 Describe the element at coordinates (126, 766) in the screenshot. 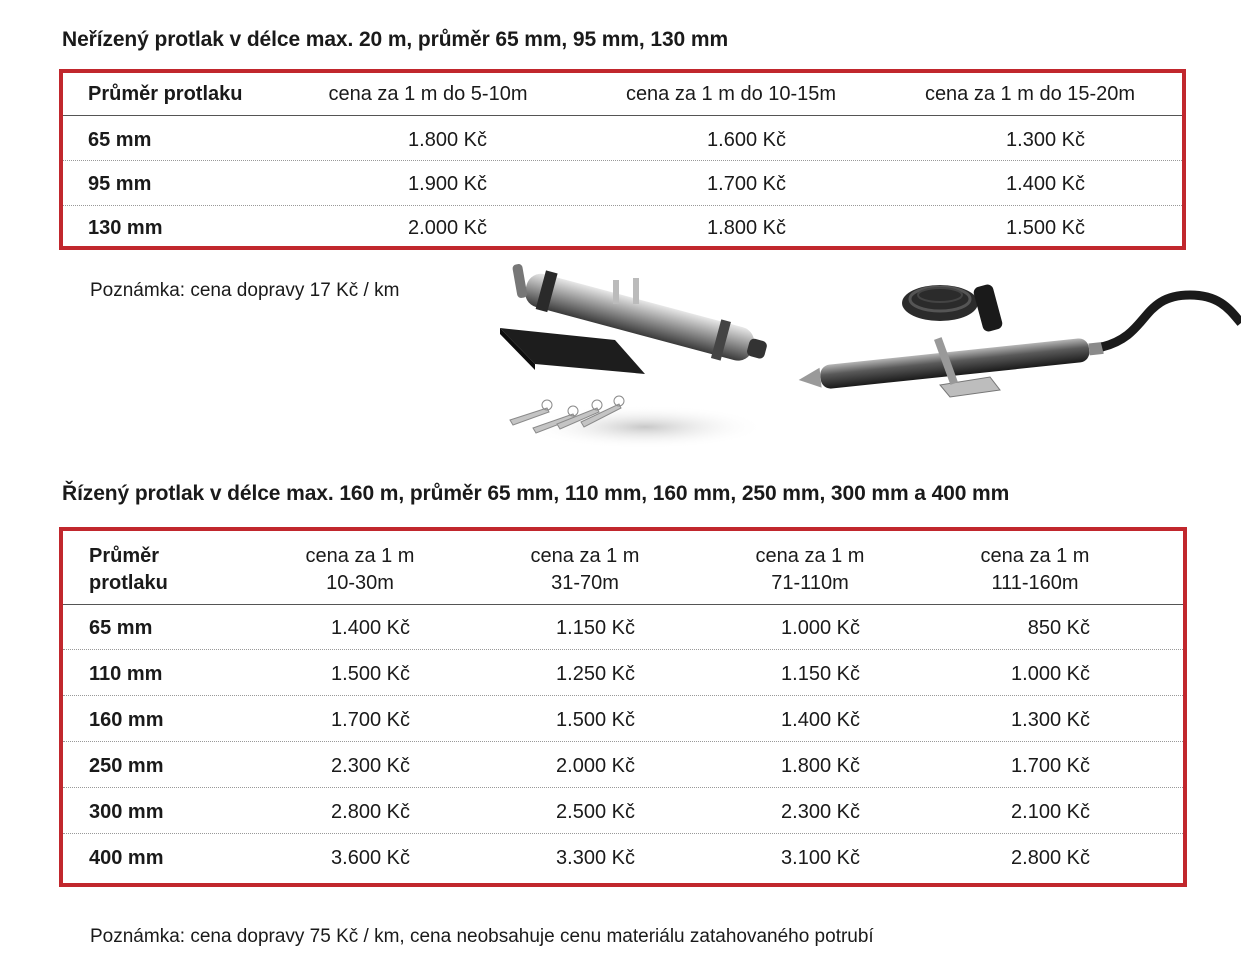

I see `table2-row-label: 250 mm` at that location.